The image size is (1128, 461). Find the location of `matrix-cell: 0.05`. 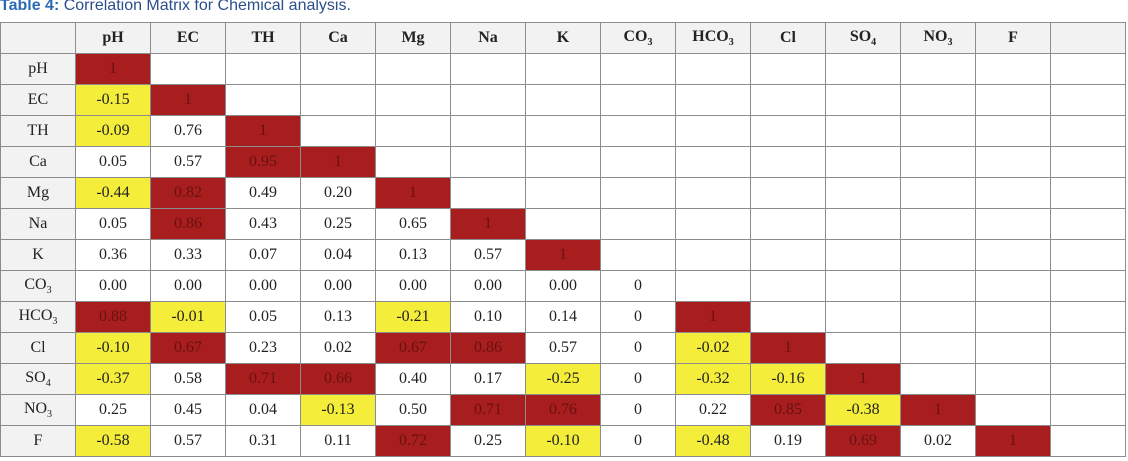

matrix-cell: 0.05 is located at coordinates (113, 224).